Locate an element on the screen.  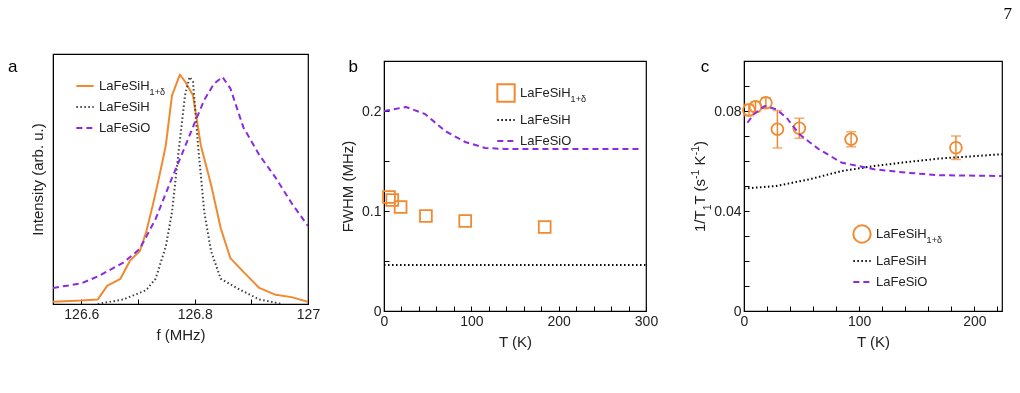
text: 7 is located at coordinates (1007, 14).